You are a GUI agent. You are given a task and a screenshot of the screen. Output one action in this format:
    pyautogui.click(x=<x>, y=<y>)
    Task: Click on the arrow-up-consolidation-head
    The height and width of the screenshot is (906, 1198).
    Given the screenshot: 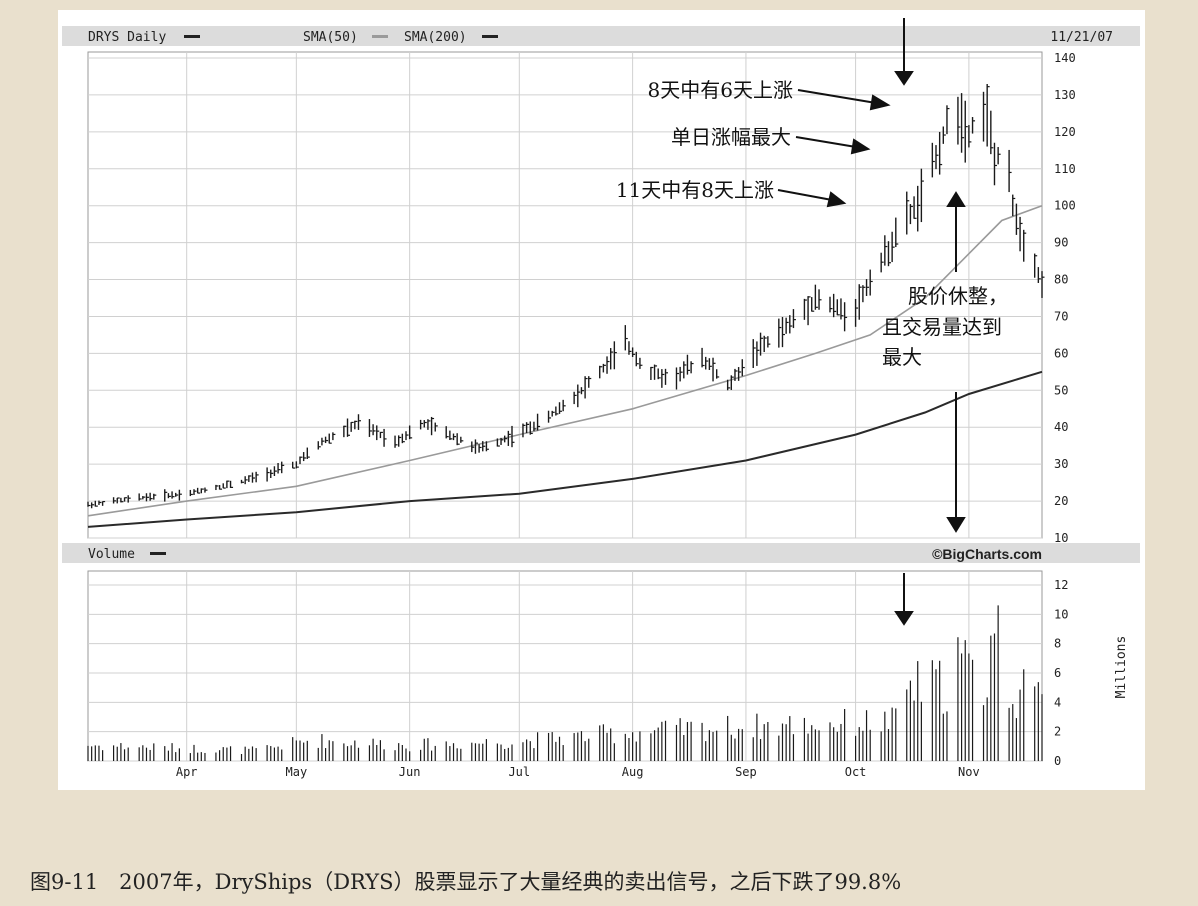 What is the action you would take?
    pyautogui.click(x=956, y=199)
    